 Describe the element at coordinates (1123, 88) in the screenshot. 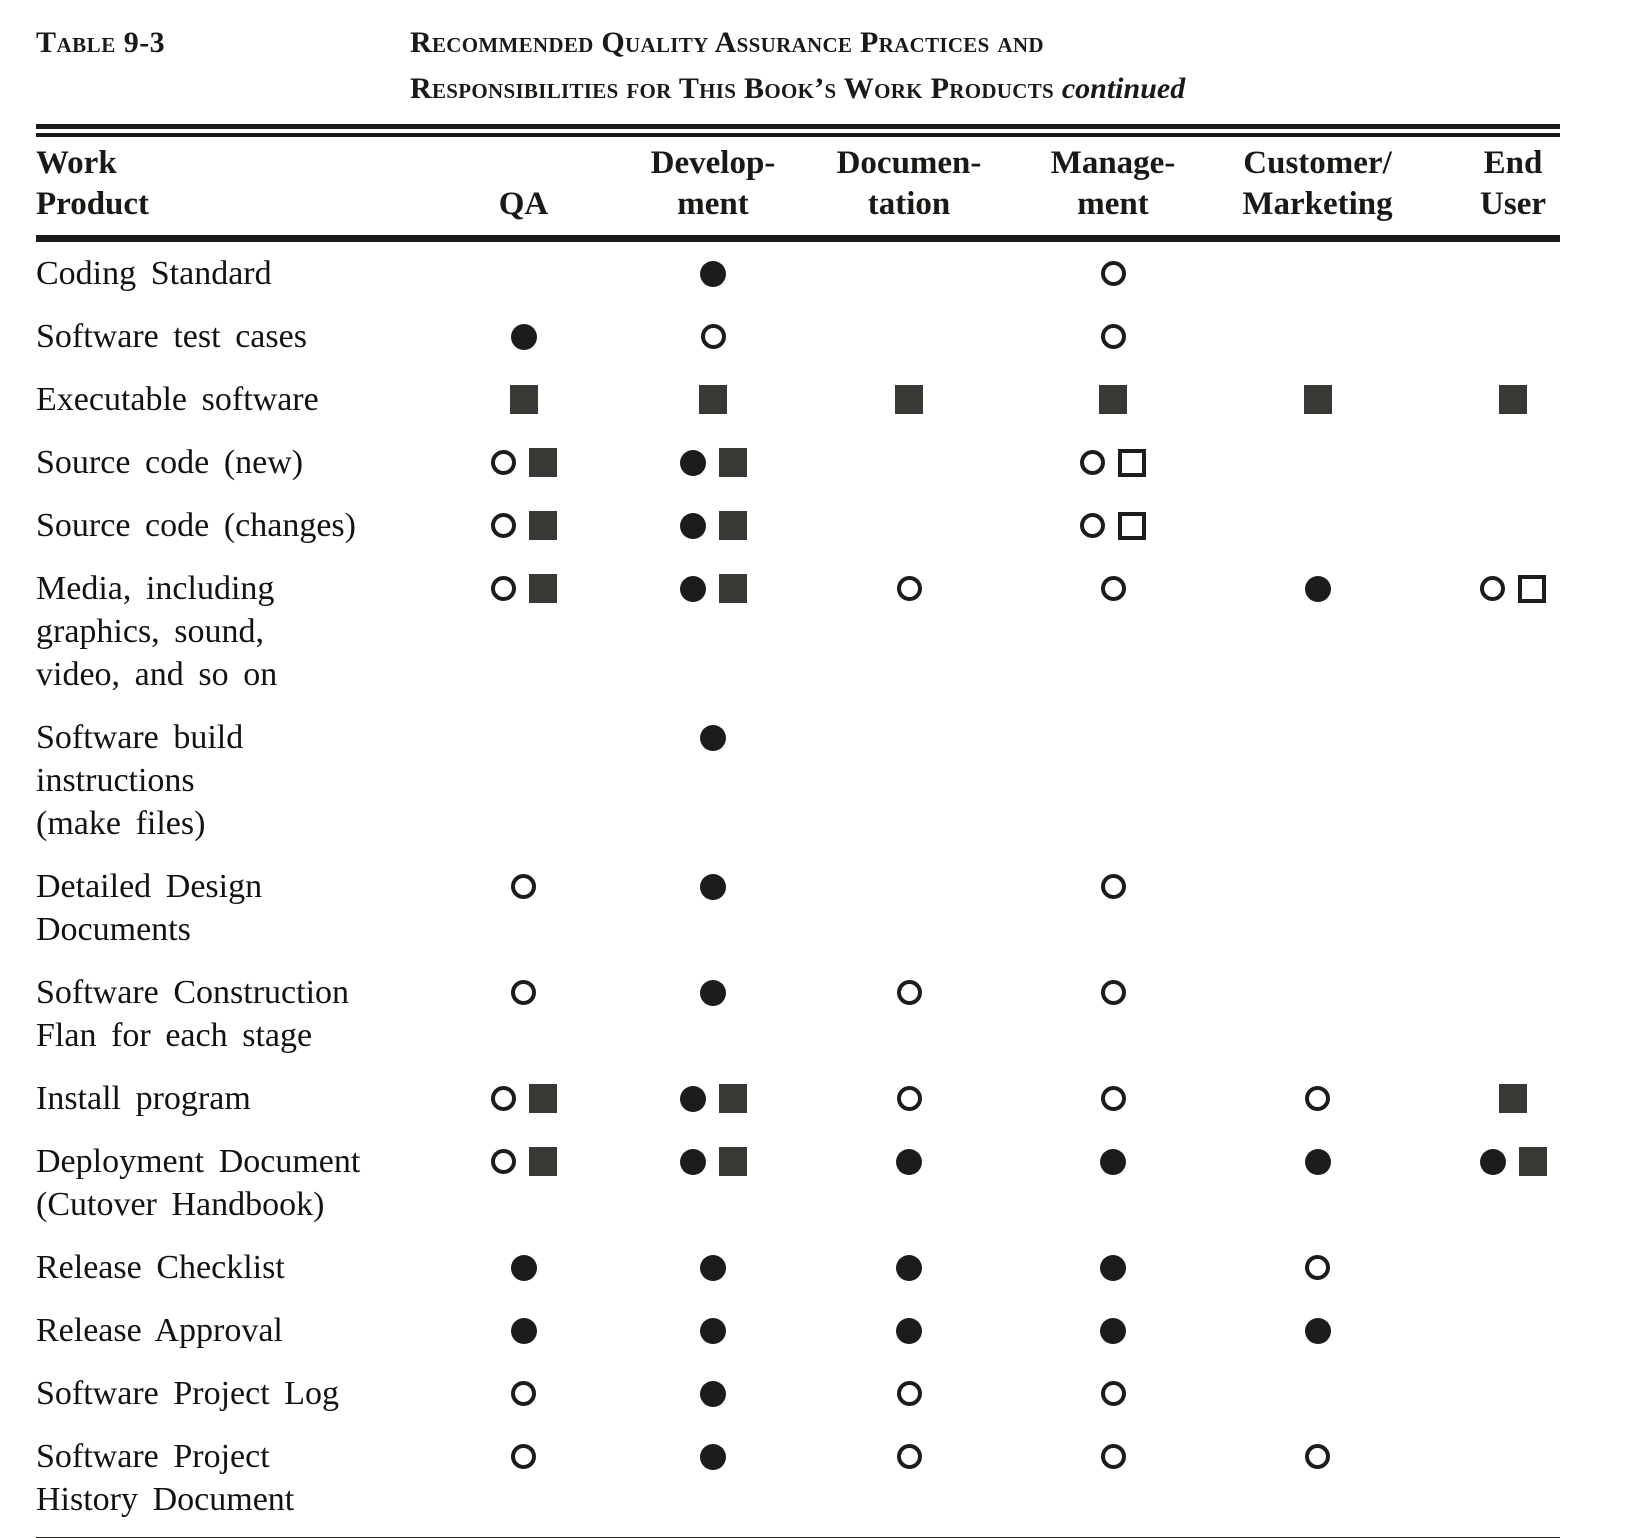

I see `table-title-continued: continued` at that location.